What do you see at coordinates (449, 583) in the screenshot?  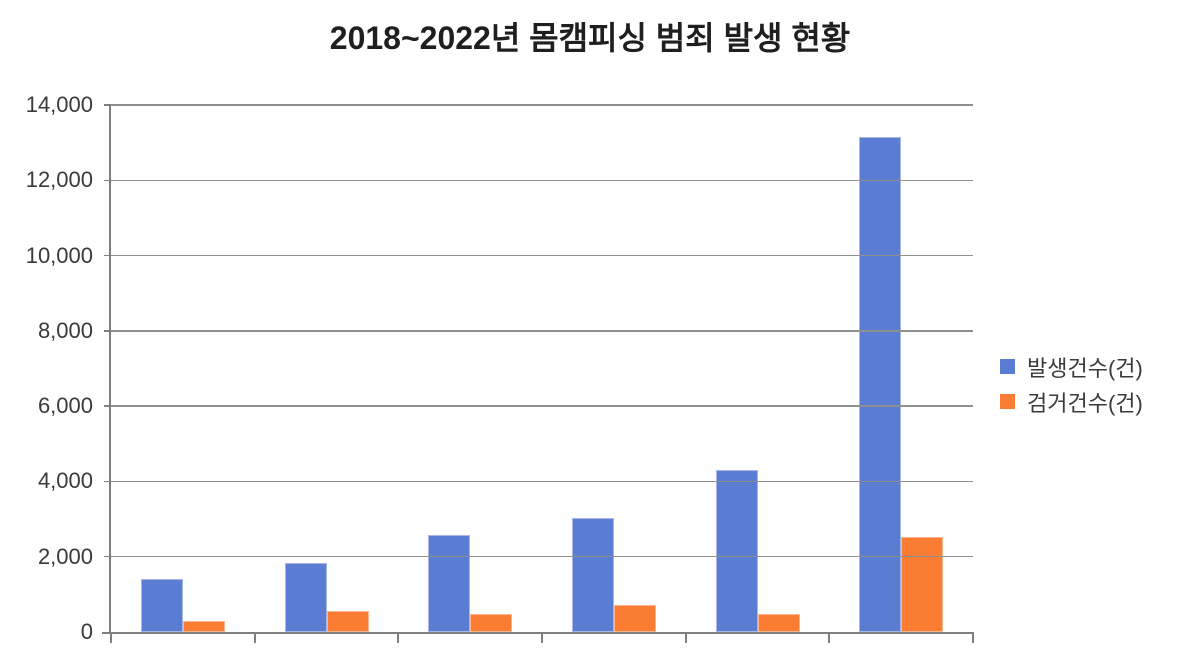 I see `bar-occurrences-group3` at bounding box center [449, 583].